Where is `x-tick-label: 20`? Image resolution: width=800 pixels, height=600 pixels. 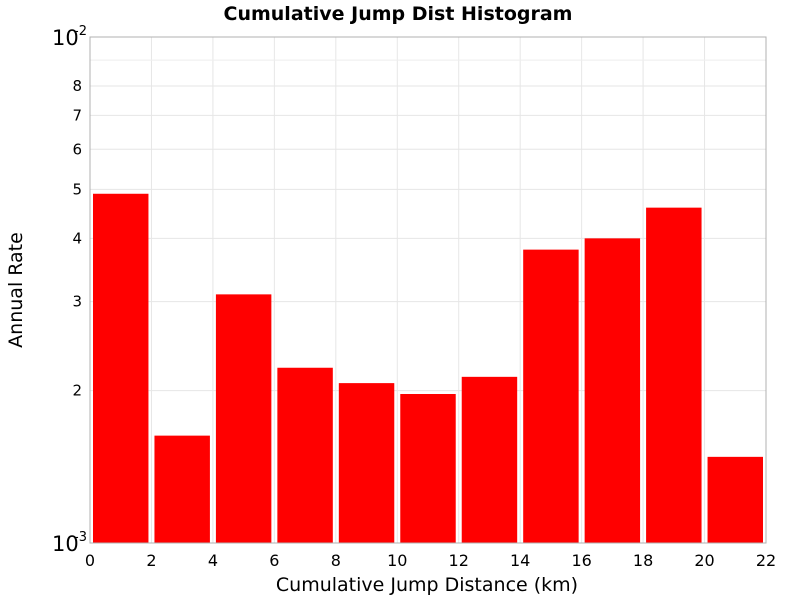 x-tick-label: 20 is located at coordinates (704, 560).